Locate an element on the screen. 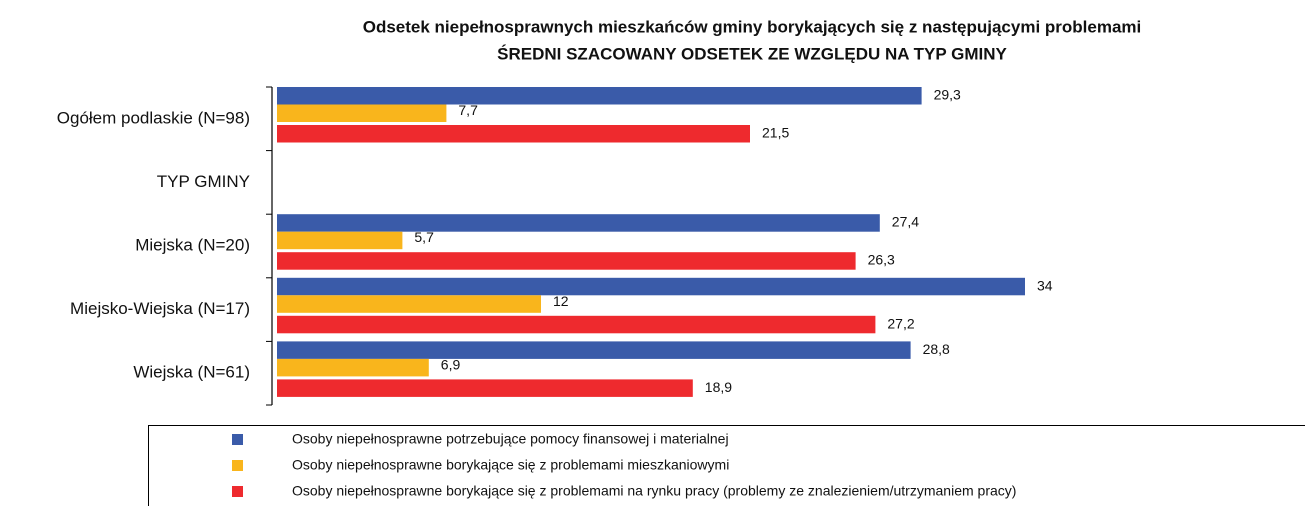  value-label: 28,8 is located at coordinates (936, 349).